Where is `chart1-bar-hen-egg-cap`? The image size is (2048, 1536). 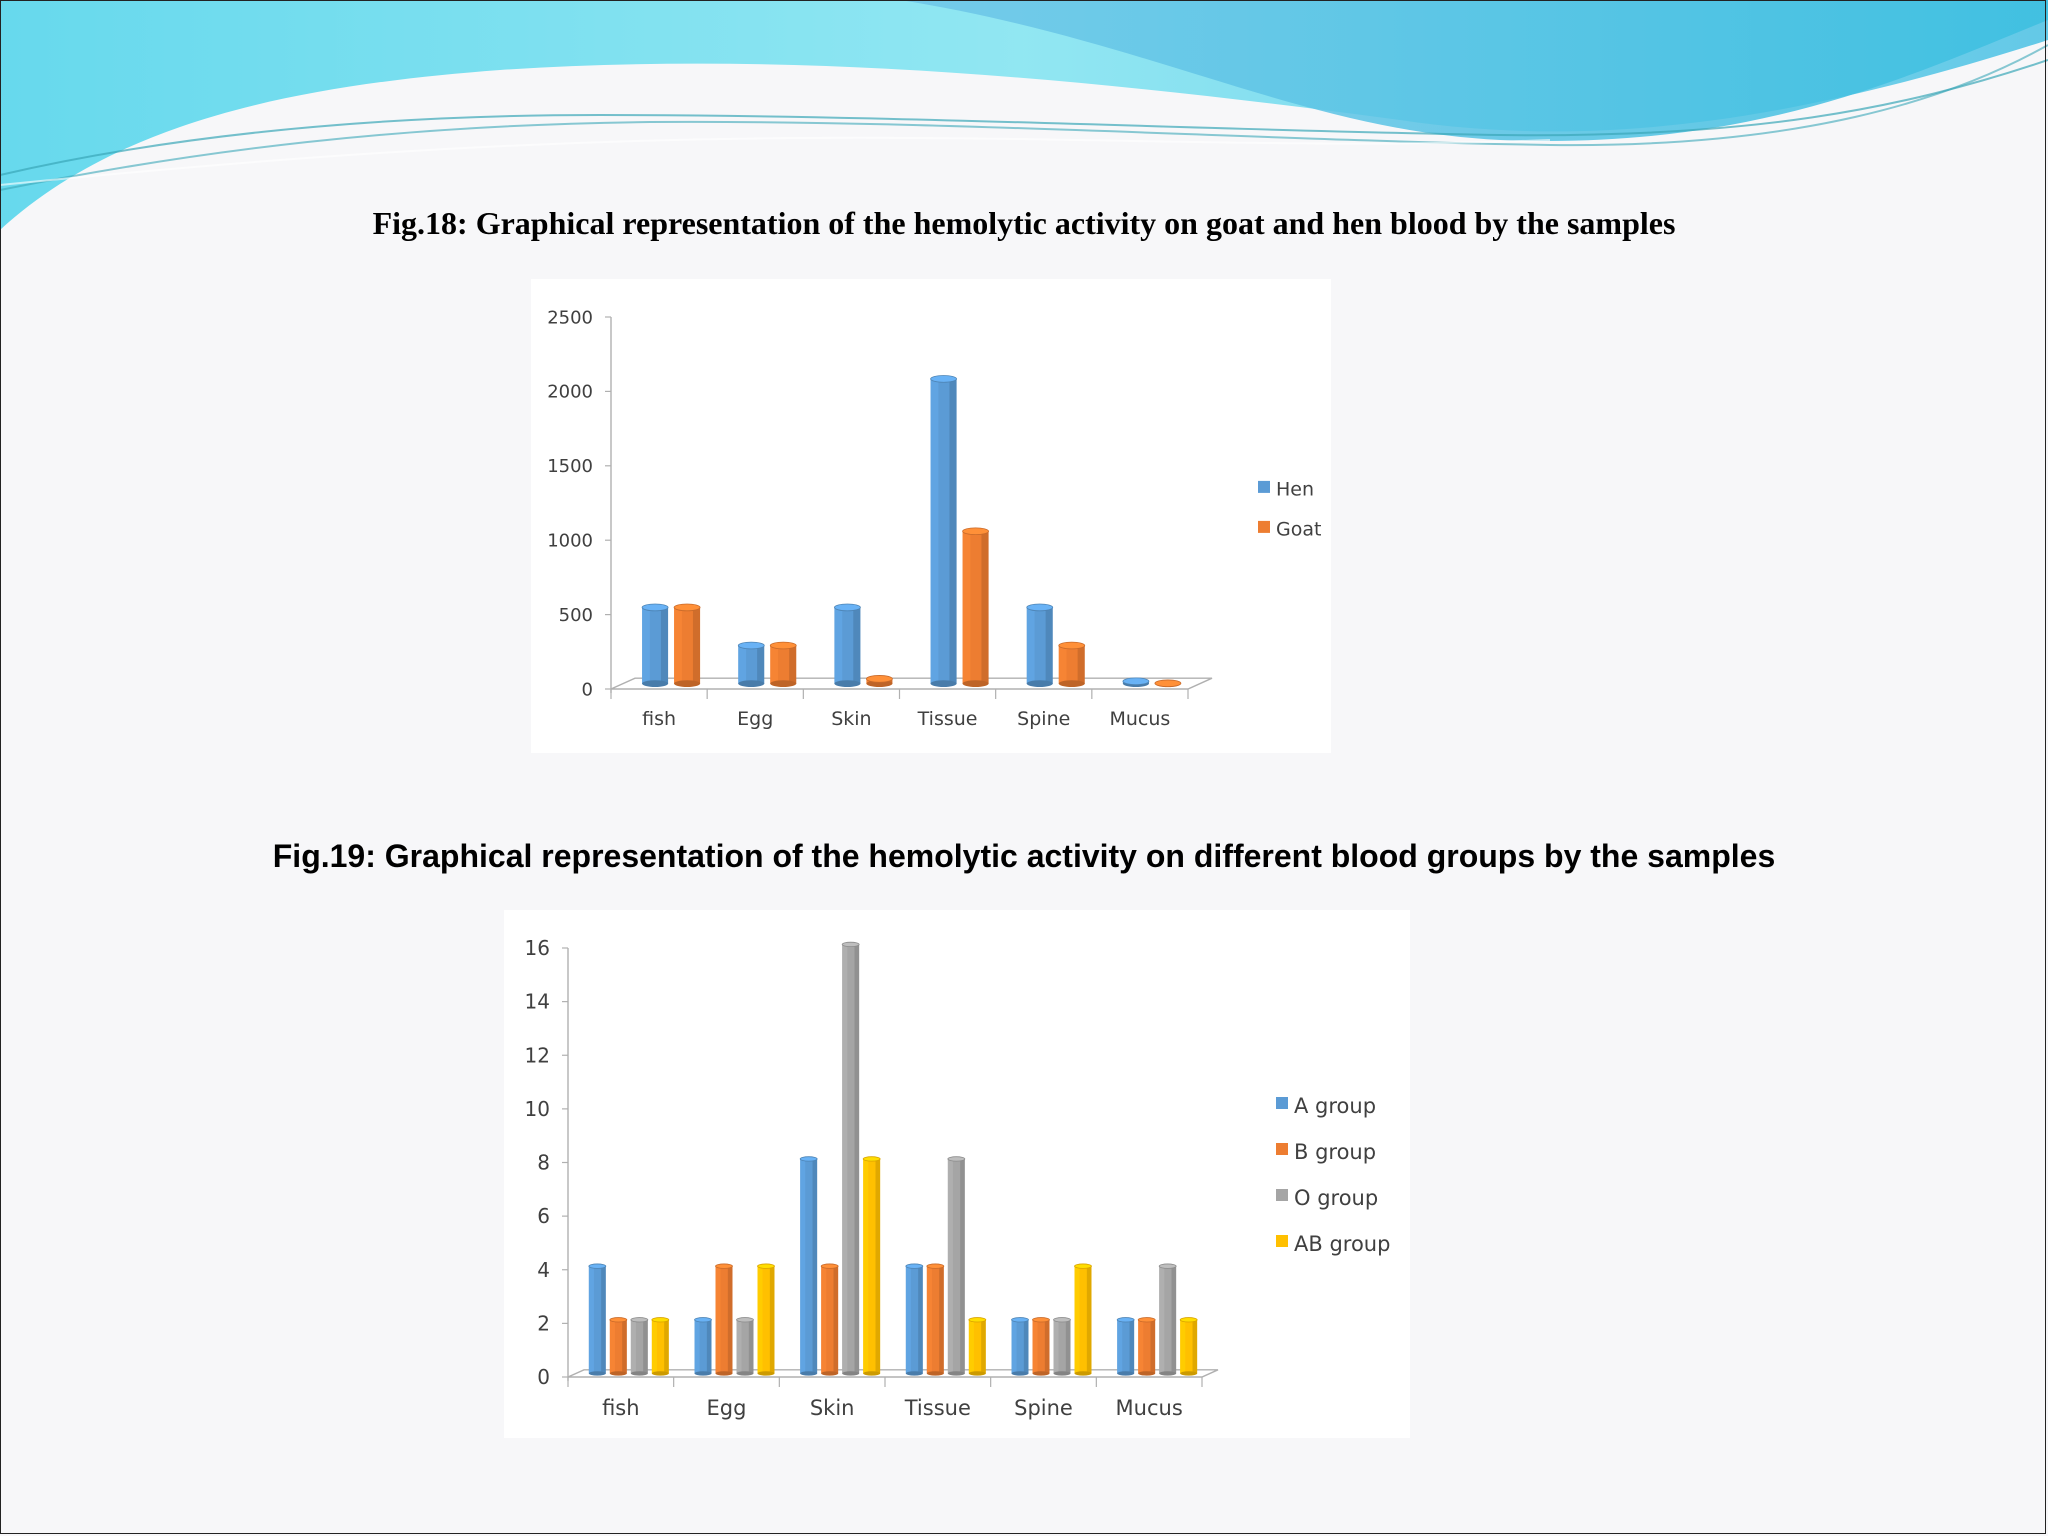
chart1-bar-hen-egg-cap is located at coordinates (751, 645).